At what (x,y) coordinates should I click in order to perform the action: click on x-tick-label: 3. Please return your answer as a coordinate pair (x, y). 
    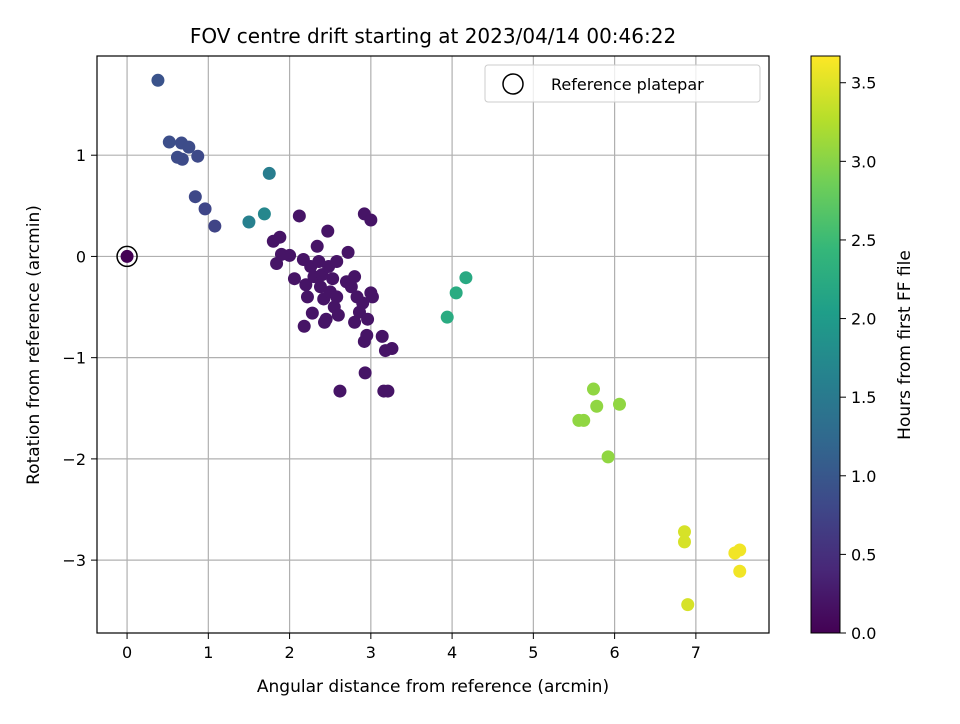
    Looking at the image, I should click on (371, 652).